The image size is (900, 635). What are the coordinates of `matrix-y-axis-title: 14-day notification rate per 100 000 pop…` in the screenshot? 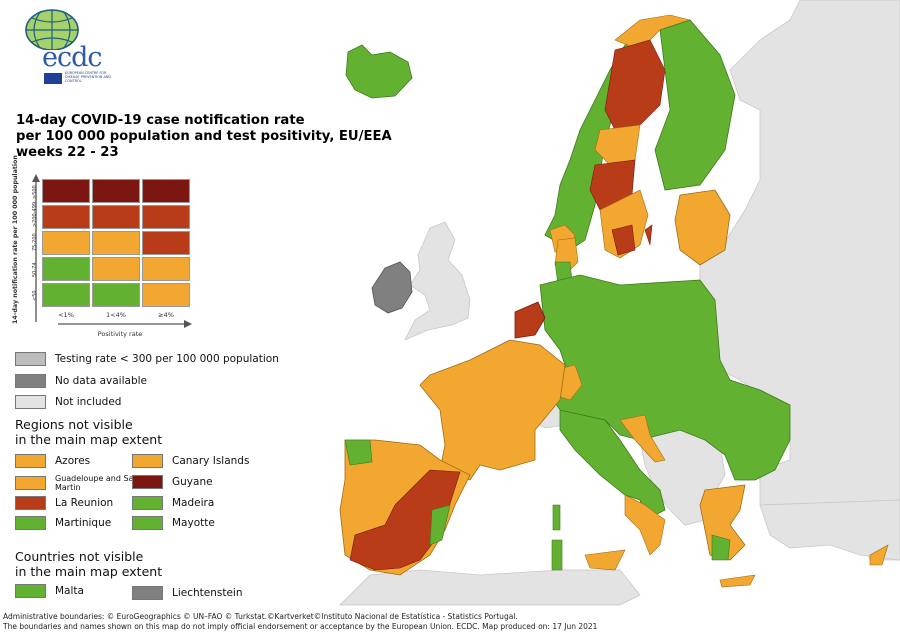 It's located at (15, 239).